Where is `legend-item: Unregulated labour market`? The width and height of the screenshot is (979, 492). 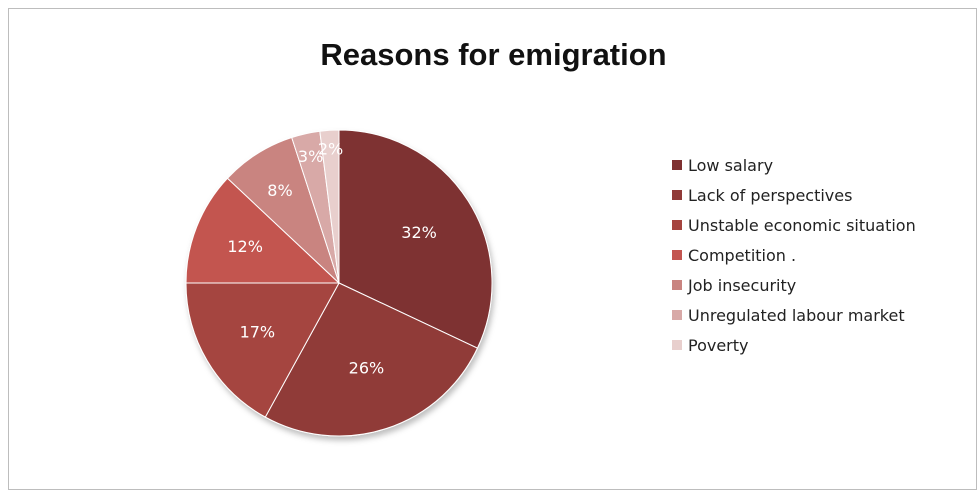
legend-item: Unregulated labour market is located at coordinates (794, 315).